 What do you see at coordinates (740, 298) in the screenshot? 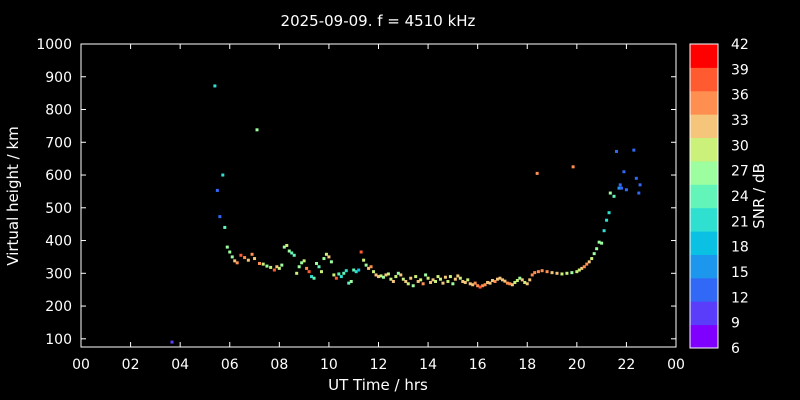
I see `colorbar-tick-label: 12` at bounding box center [740, 298].